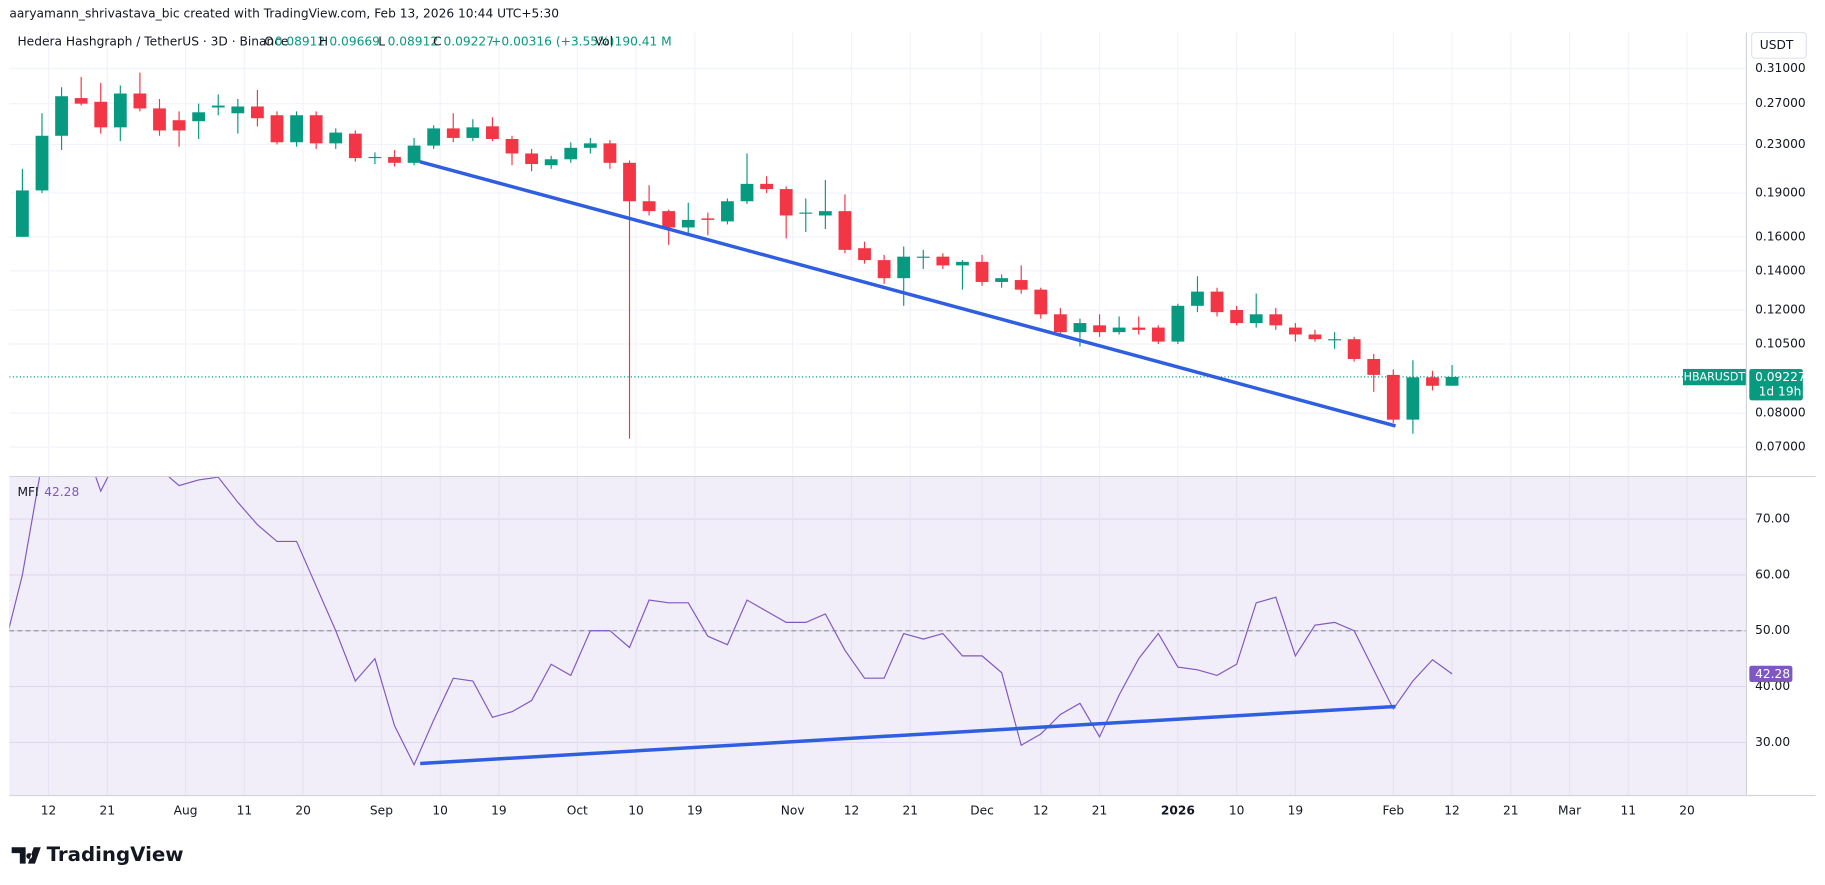  I want to click on ohlc-value: 0.09669, so click(354, 41).